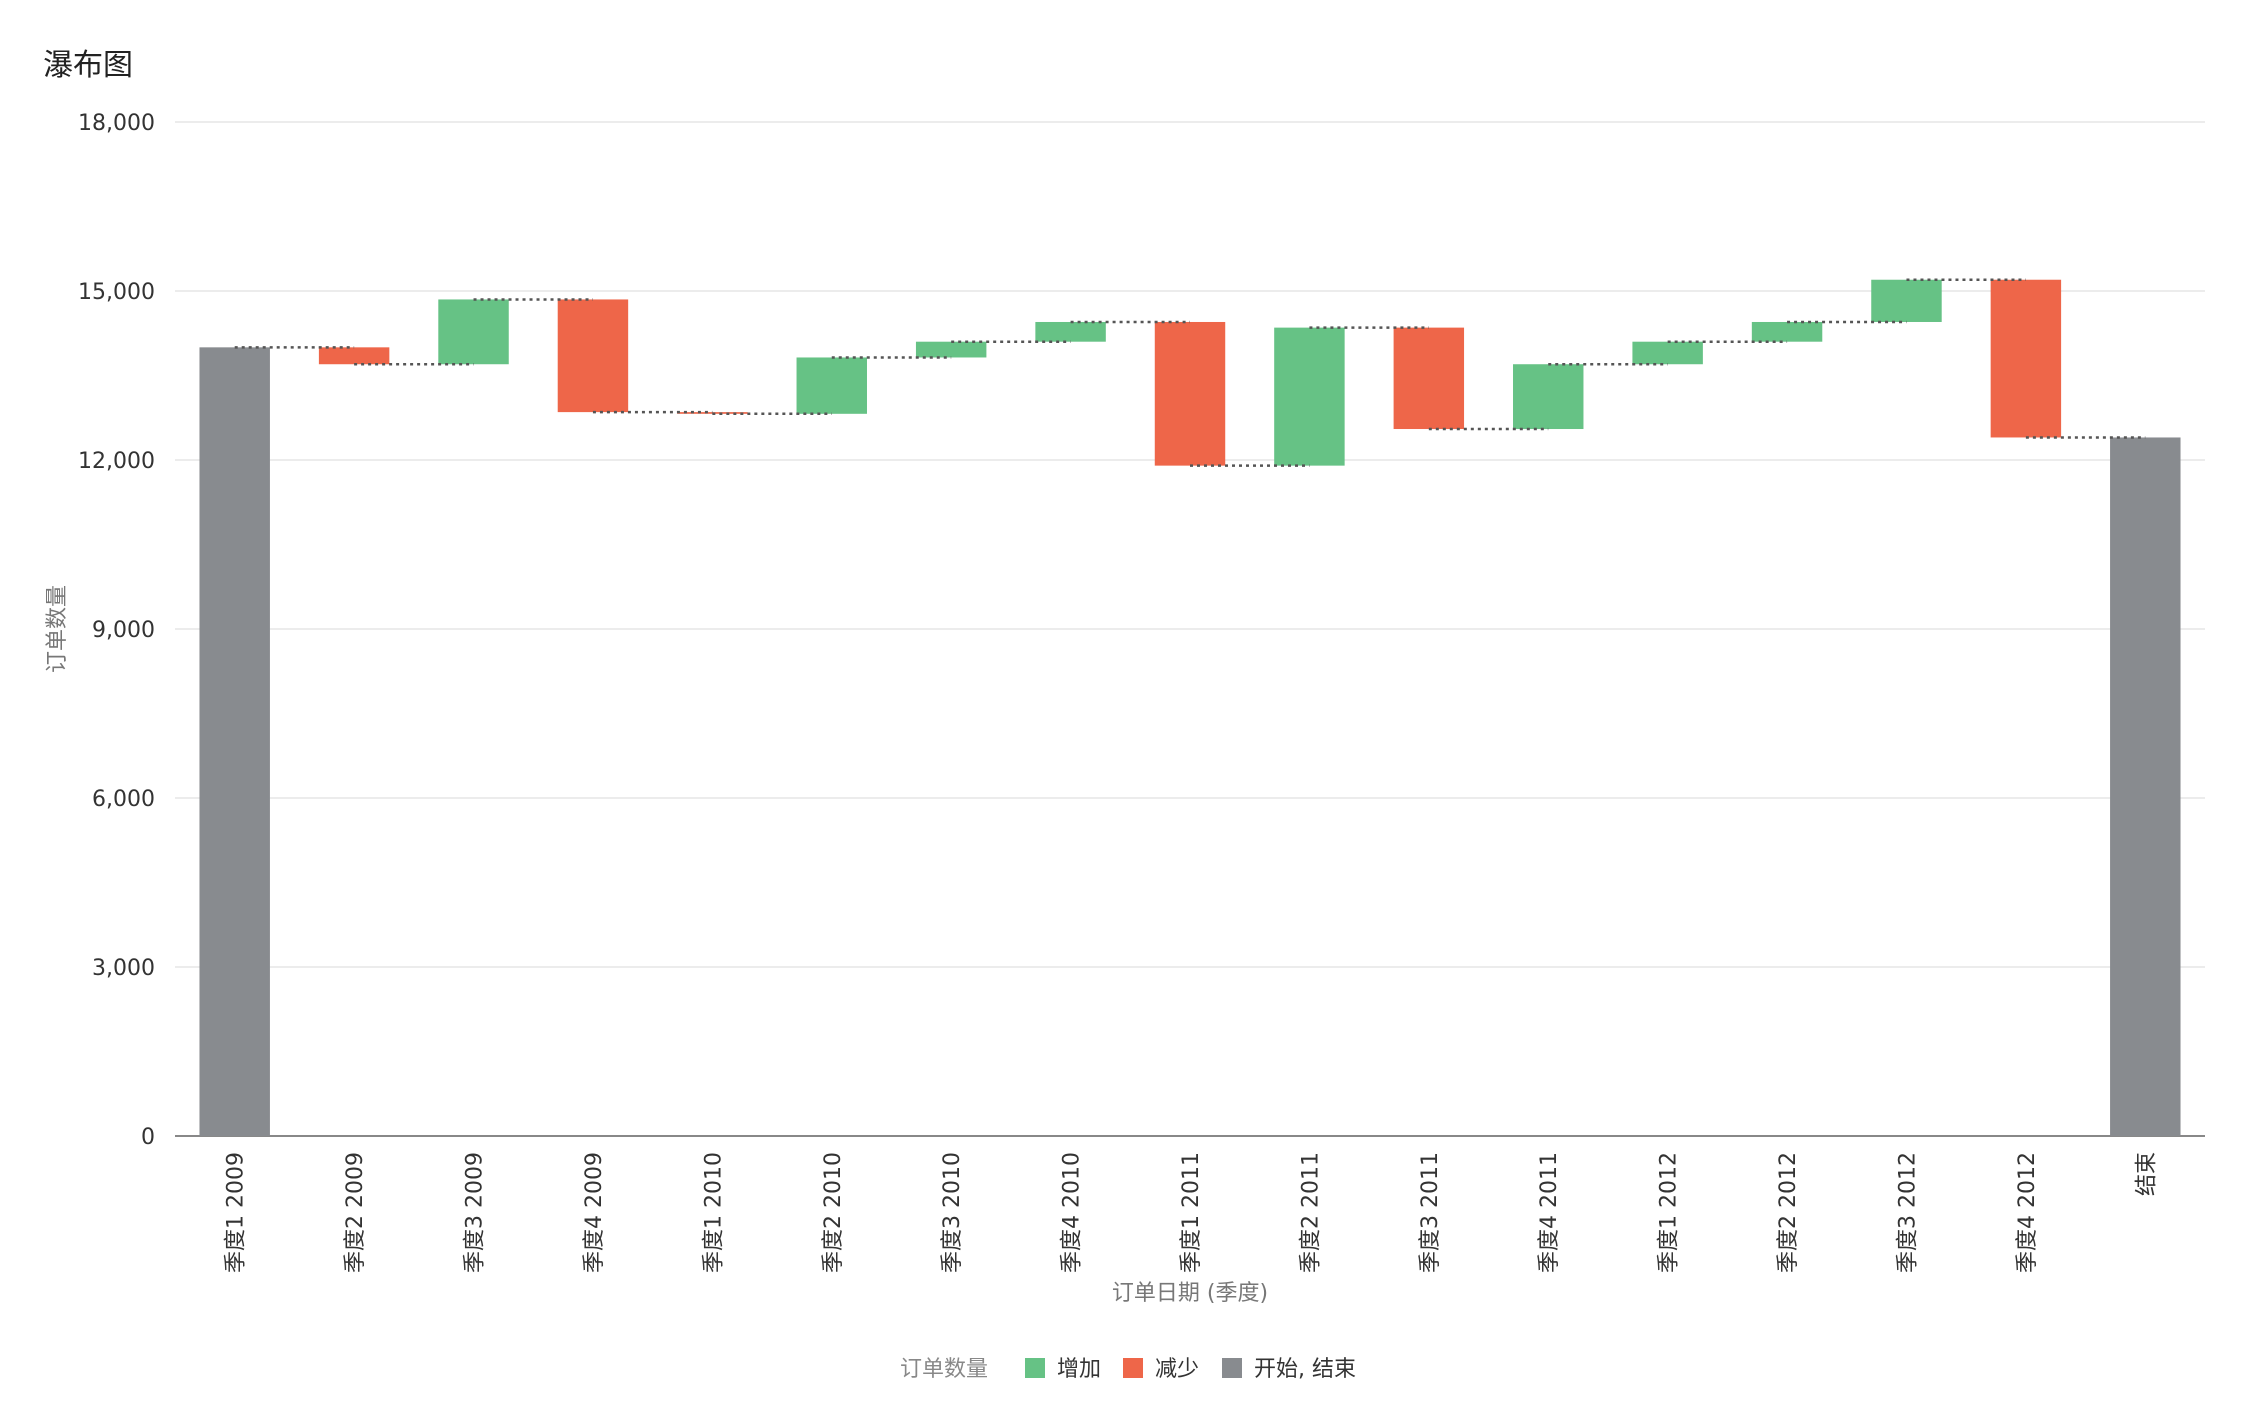  I want to click on x-tick-label: 季度3 2012, so click(1907, 1212).